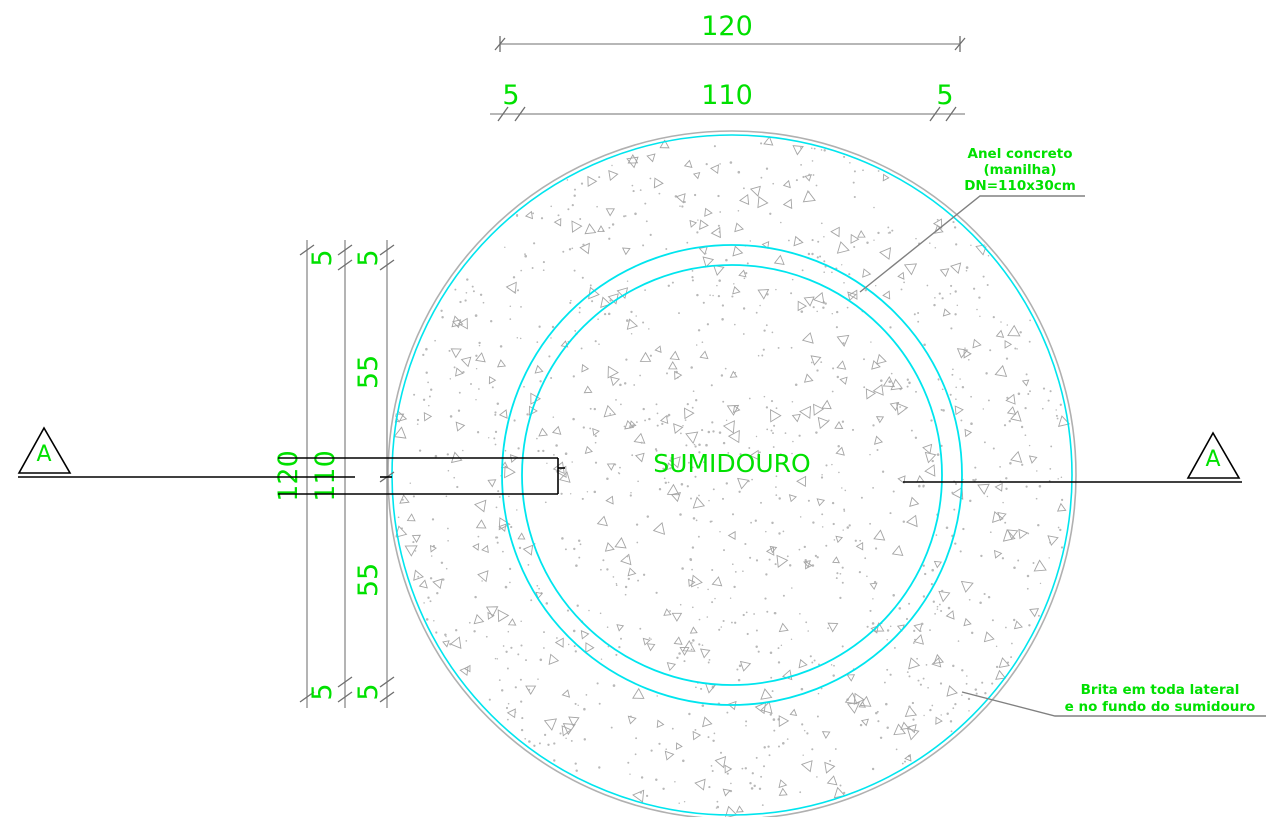 The height and width of the screenshot is (817, 1266). I want to click on dim-left-top-wall-a: 5, so click(322, 257).